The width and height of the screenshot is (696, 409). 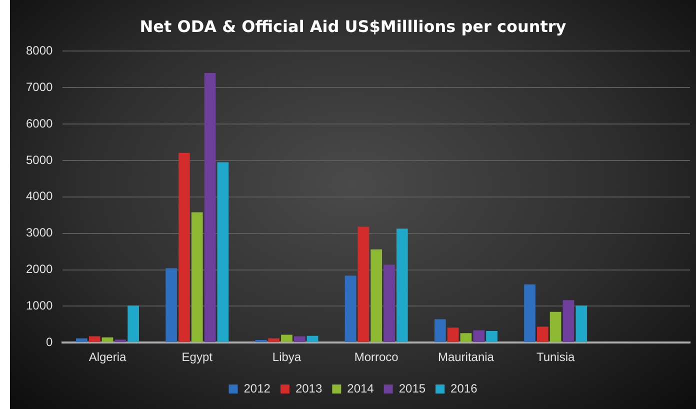 What do you see at coordinates (412, 388) in the screenshot?
I see `legend-label: 2015` at bounding box center [412, 388].